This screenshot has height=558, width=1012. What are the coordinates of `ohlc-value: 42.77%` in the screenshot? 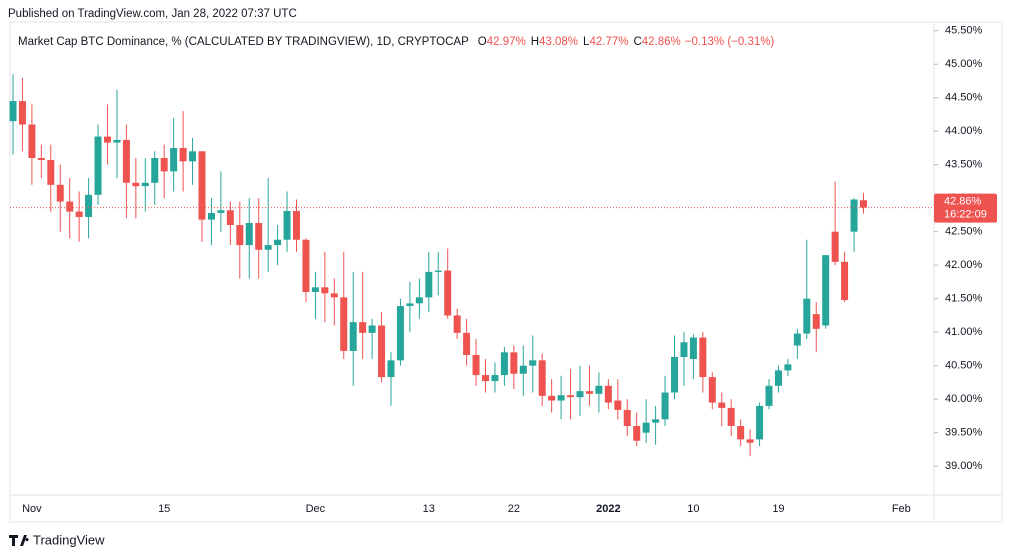 It's located at (608, 42).